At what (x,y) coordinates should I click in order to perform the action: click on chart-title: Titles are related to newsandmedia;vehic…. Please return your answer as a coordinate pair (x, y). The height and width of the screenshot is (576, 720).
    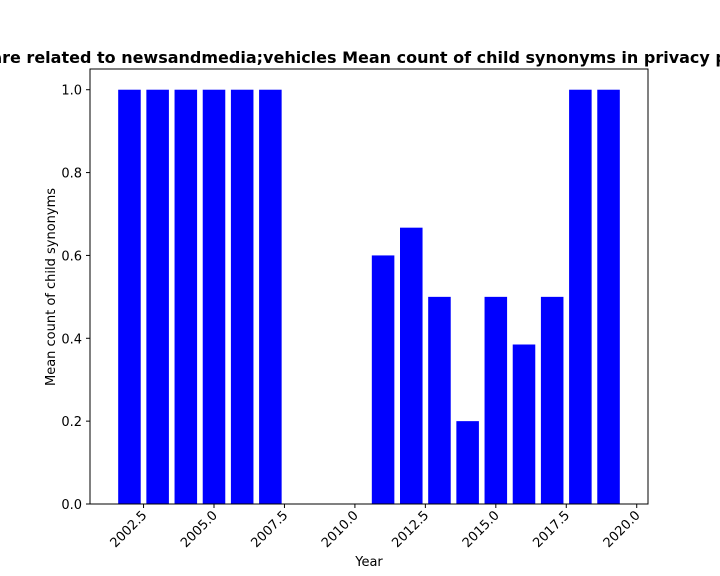
    Looking at the image, I should click on (360, 57).